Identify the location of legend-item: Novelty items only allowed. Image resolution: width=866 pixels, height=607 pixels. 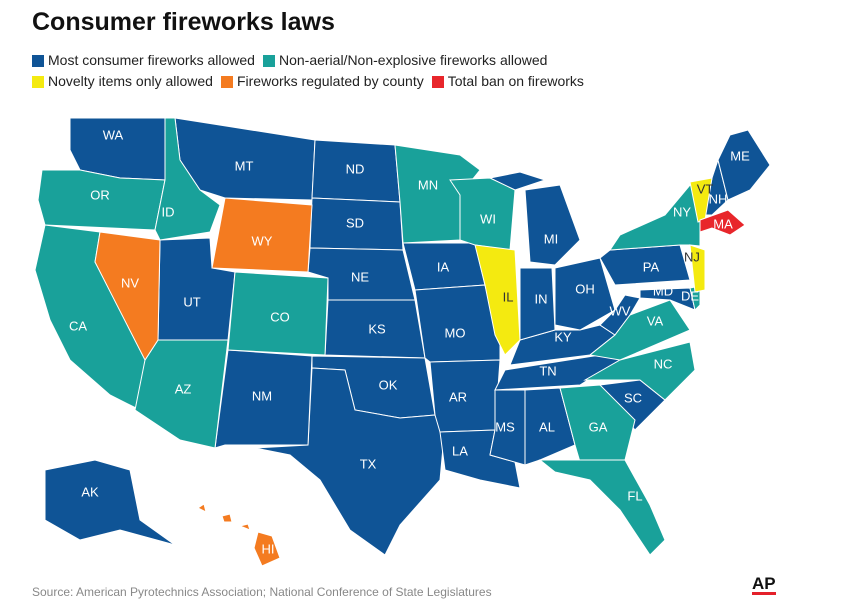
(122, 81).